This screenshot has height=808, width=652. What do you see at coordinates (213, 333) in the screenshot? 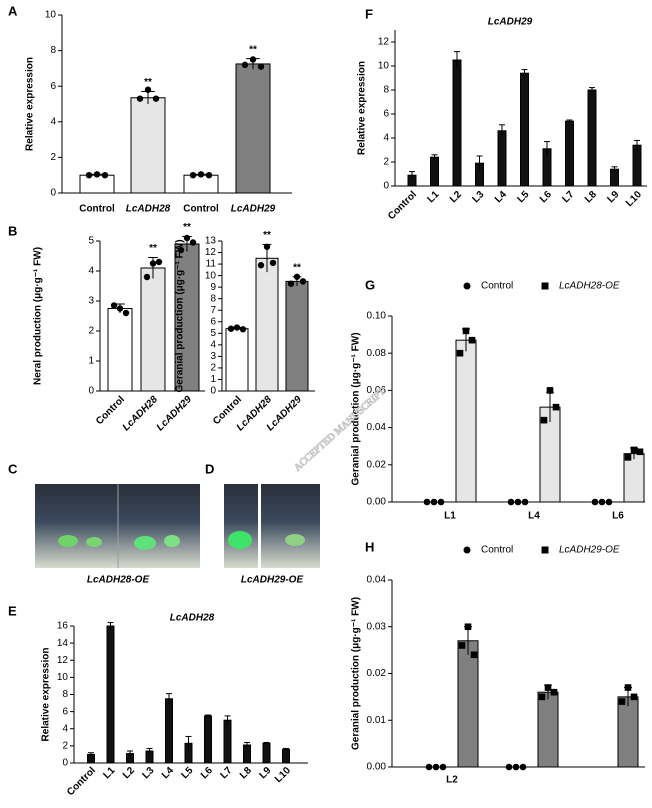
I see `y-tick-label: 5` at bounding box center [213, 333].